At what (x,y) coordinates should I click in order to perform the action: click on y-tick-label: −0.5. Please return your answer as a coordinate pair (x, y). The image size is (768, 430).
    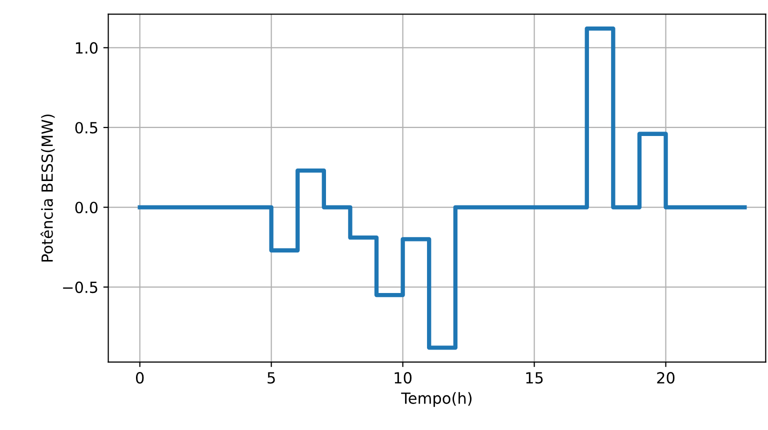
    Looking at the image, I should click on (80, 288).